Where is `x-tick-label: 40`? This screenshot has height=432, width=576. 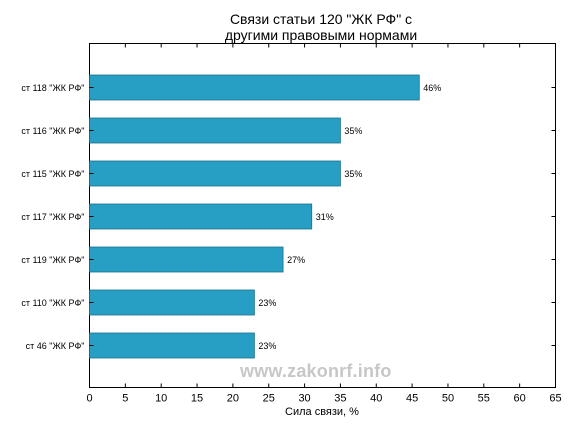
x-tick-label: 40 is located at coordinates (376, 399).